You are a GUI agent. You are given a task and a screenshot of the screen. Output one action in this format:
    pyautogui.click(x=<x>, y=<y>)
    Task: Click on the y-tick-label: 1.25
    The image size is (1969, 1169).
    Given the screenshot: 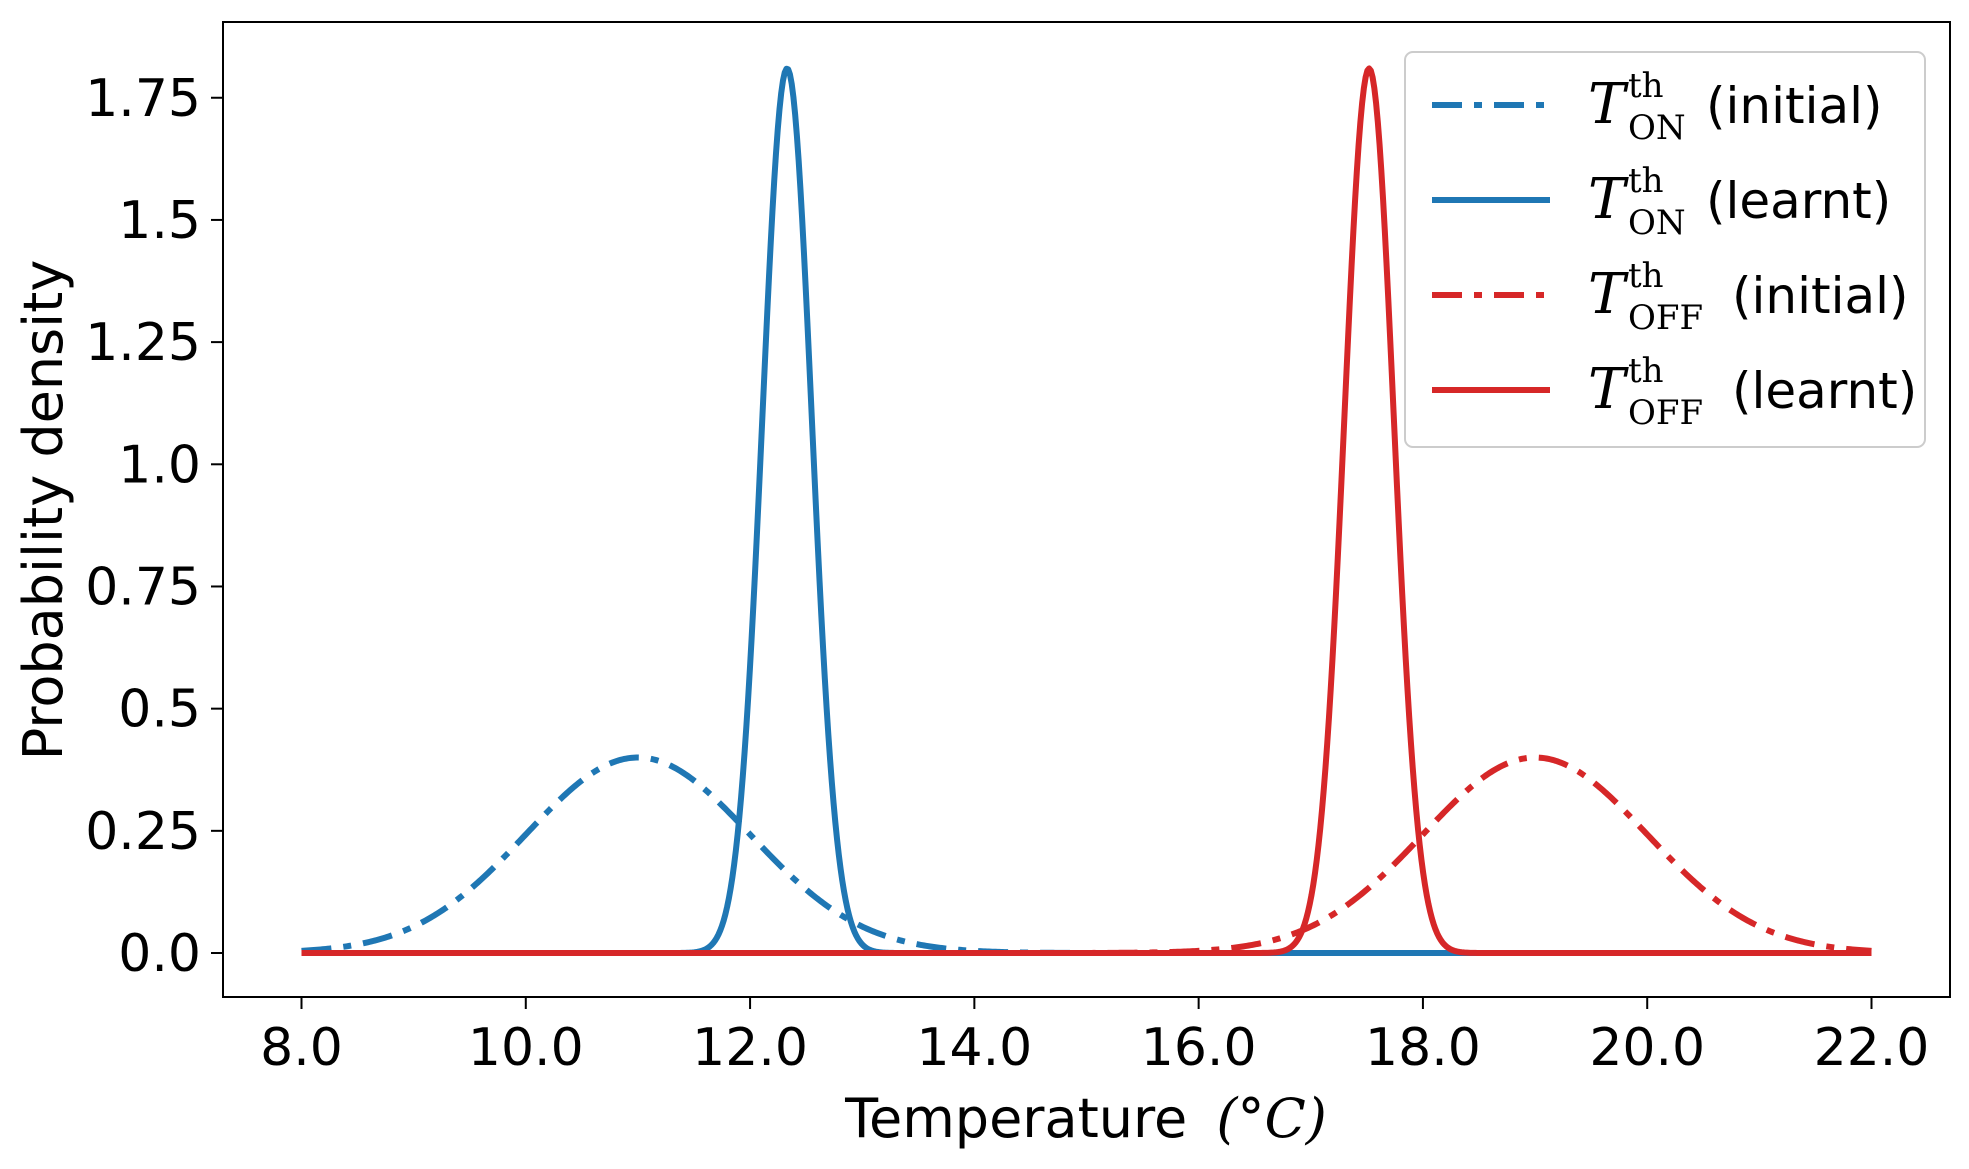 What is the action you would take?
    pyautogui.click(x=143, y=343)
    